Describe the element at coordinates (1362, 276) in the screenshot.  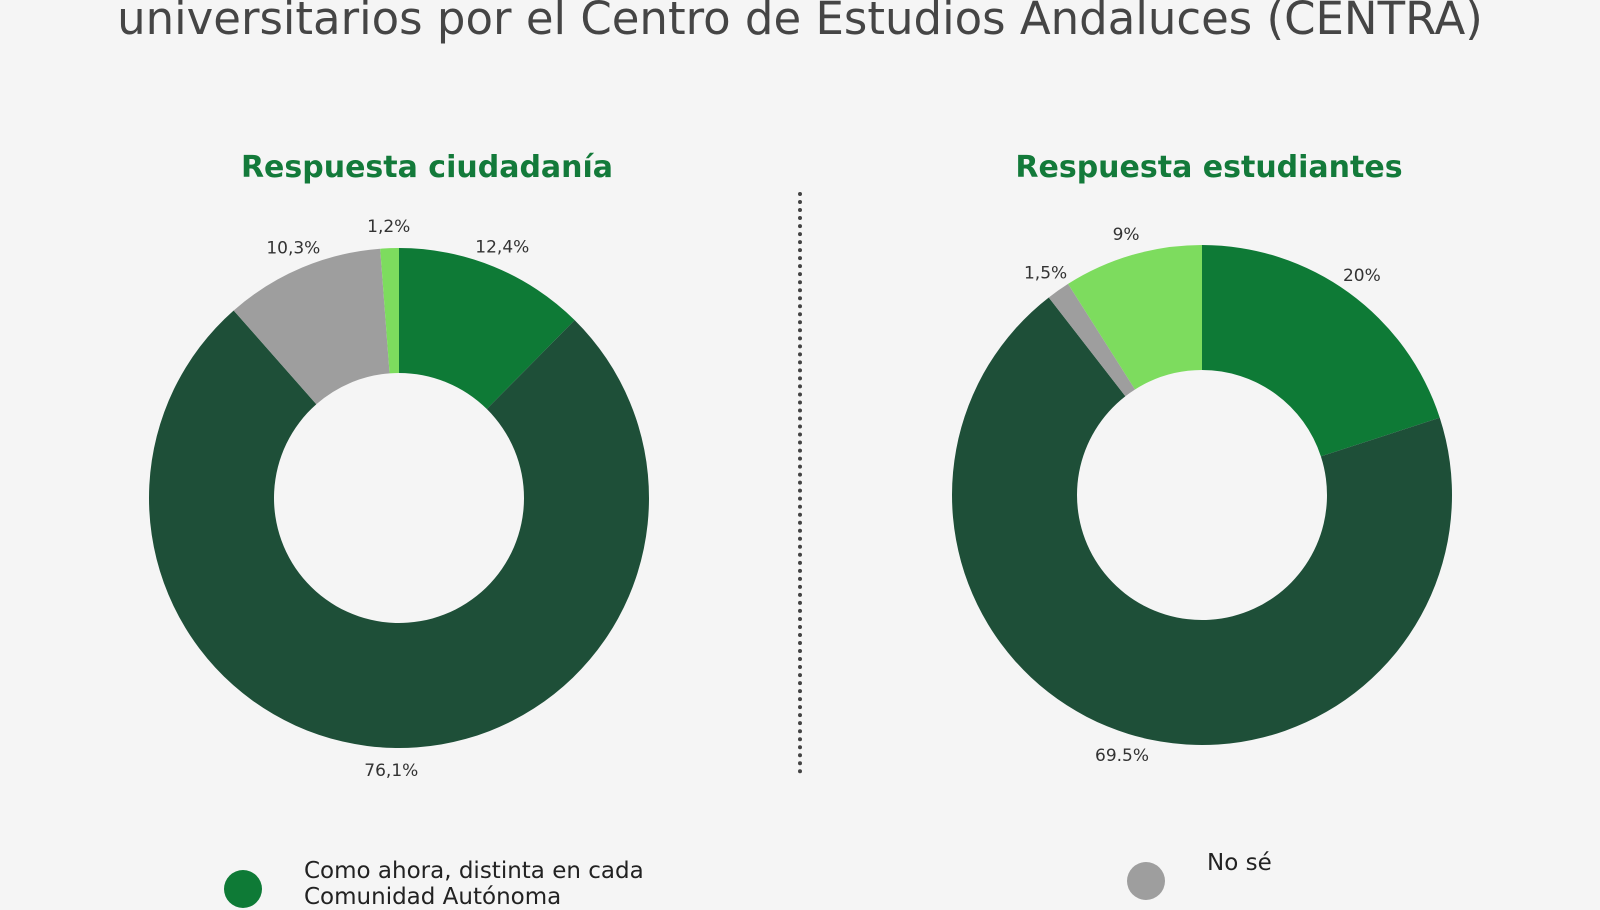
I see `slice-label: 20%` at that location.